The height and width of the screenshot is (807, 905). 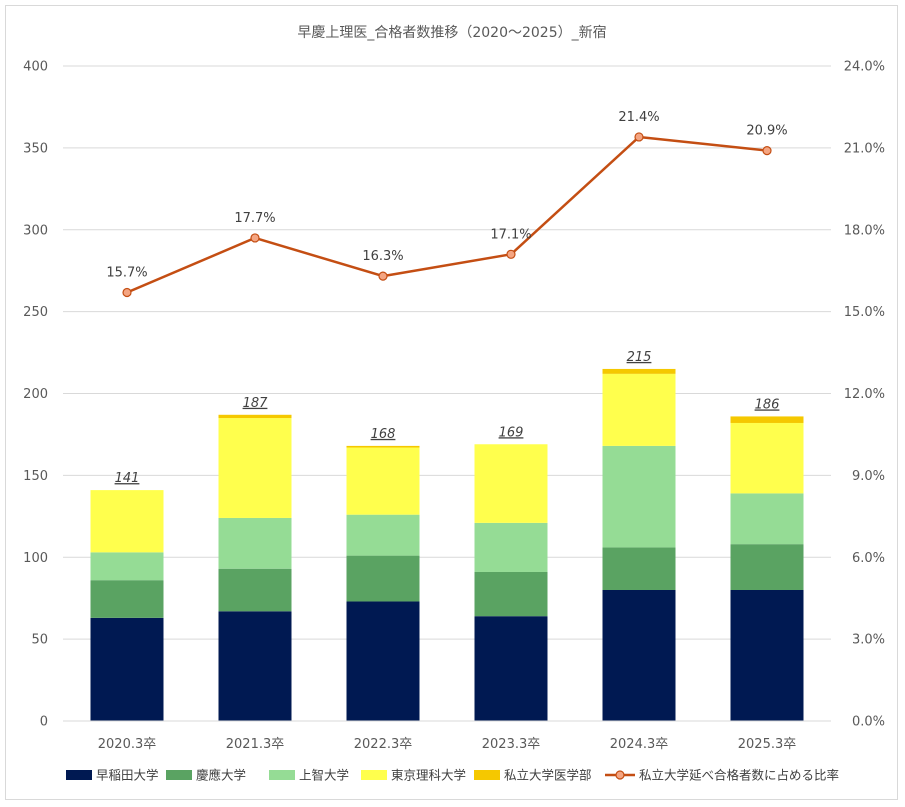 What do you see at coordinates (35, 558) in the screenshot?
I see `y-left-tick-label: 100` at bounding box center [35, 558].